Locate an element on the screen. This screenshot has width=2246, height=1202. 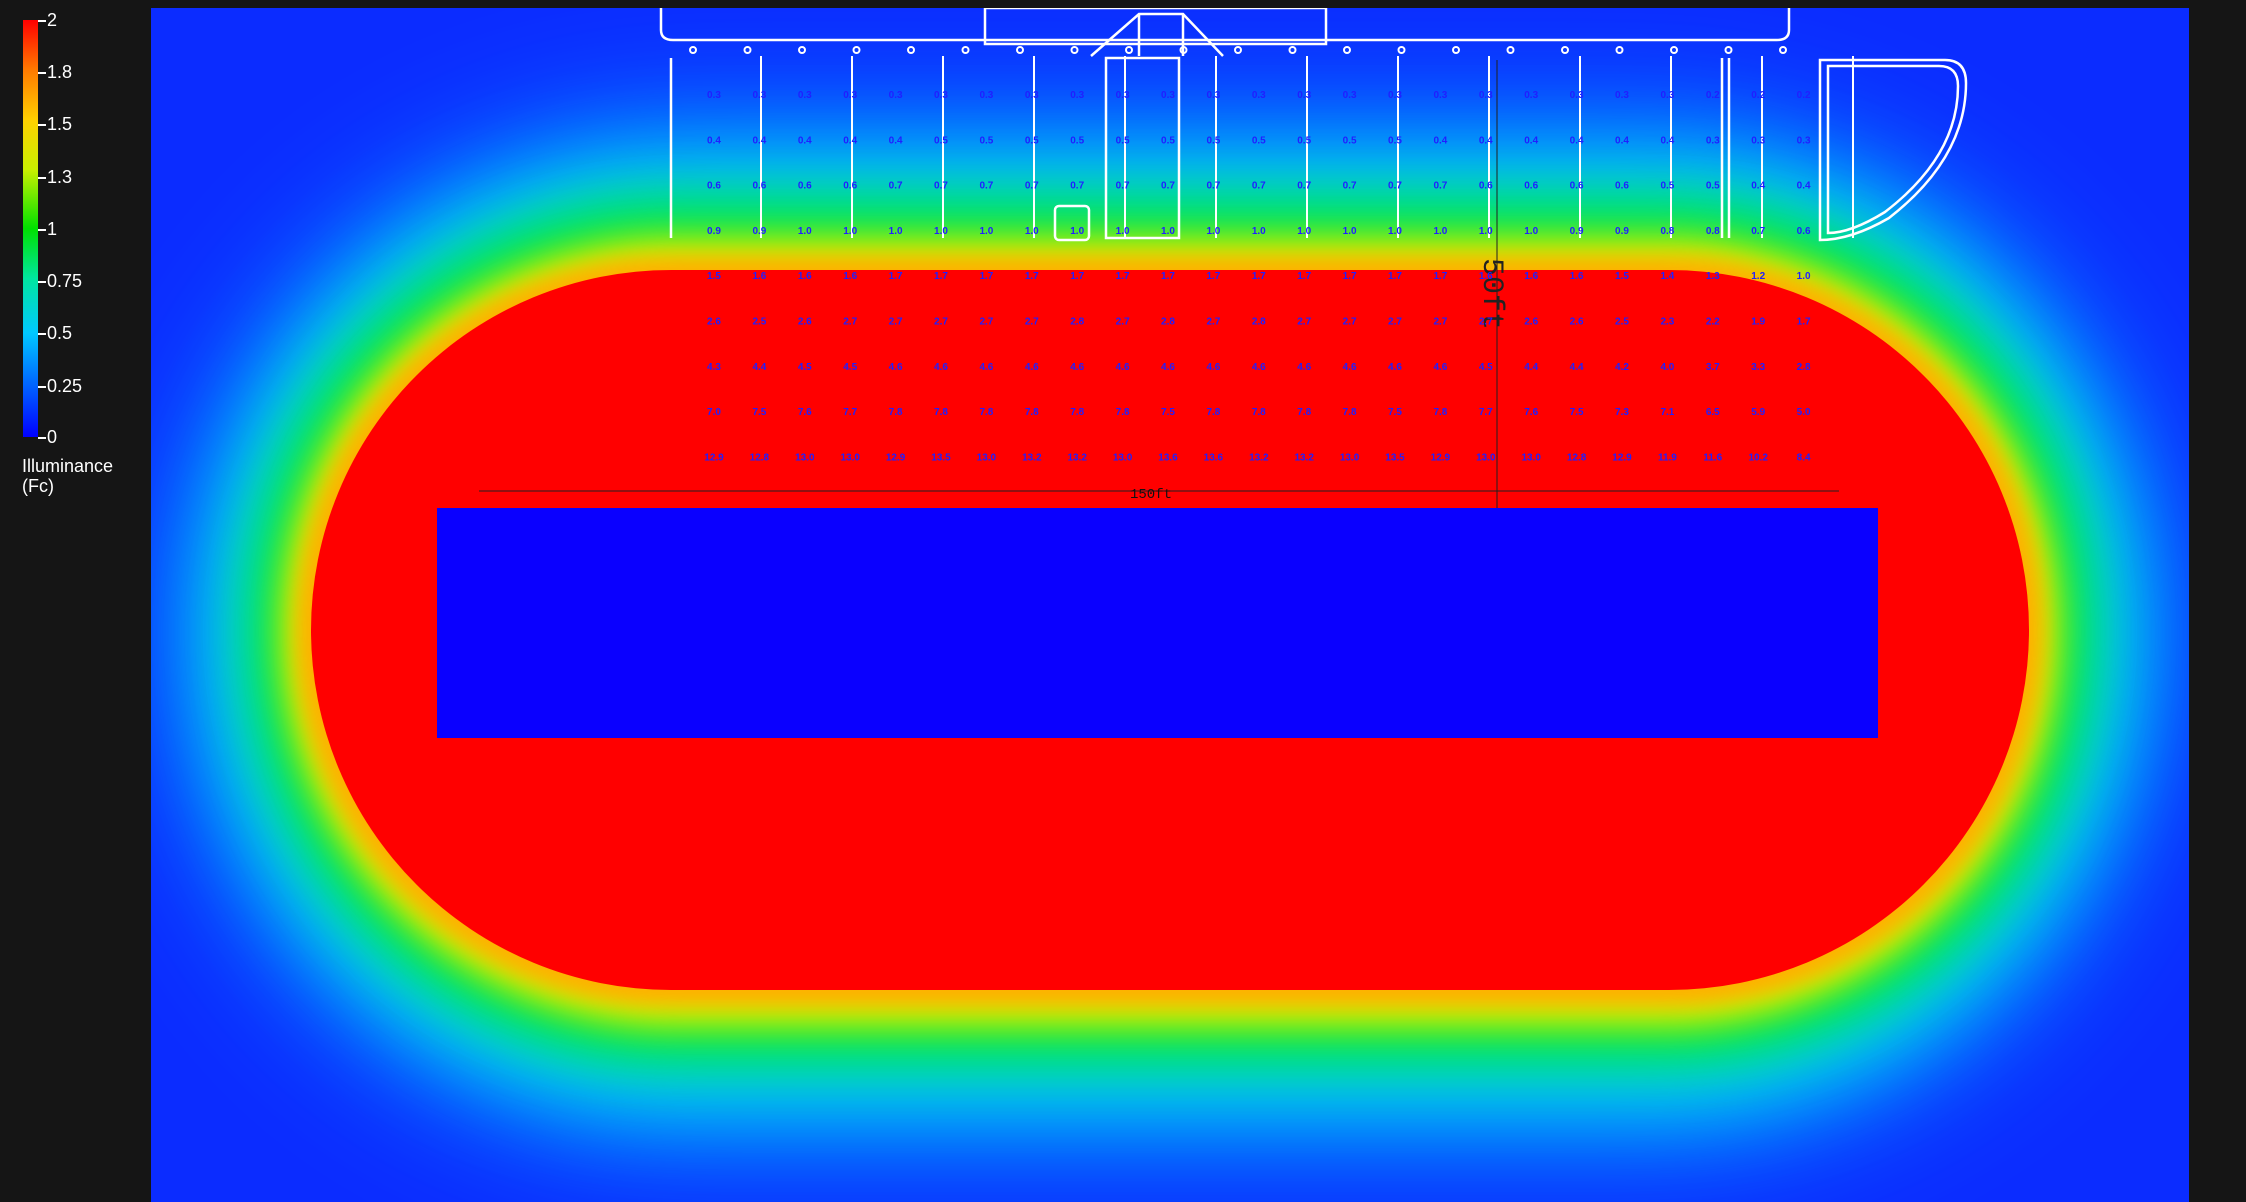
illuminance-value: 4.2 is located at coordinates (1622, 367).